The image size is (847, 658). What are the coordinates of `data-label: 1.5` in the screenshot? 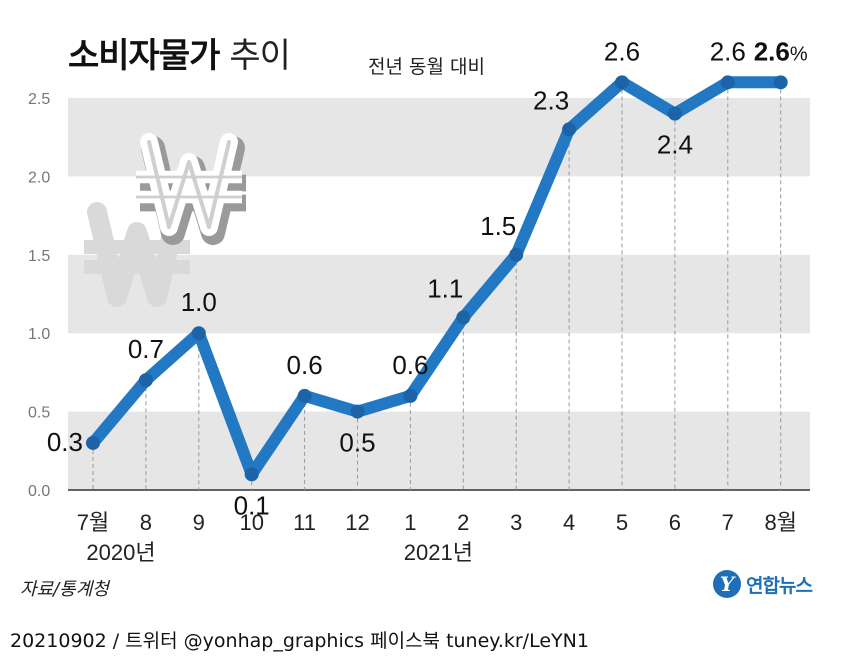 It's located at (498, 226).